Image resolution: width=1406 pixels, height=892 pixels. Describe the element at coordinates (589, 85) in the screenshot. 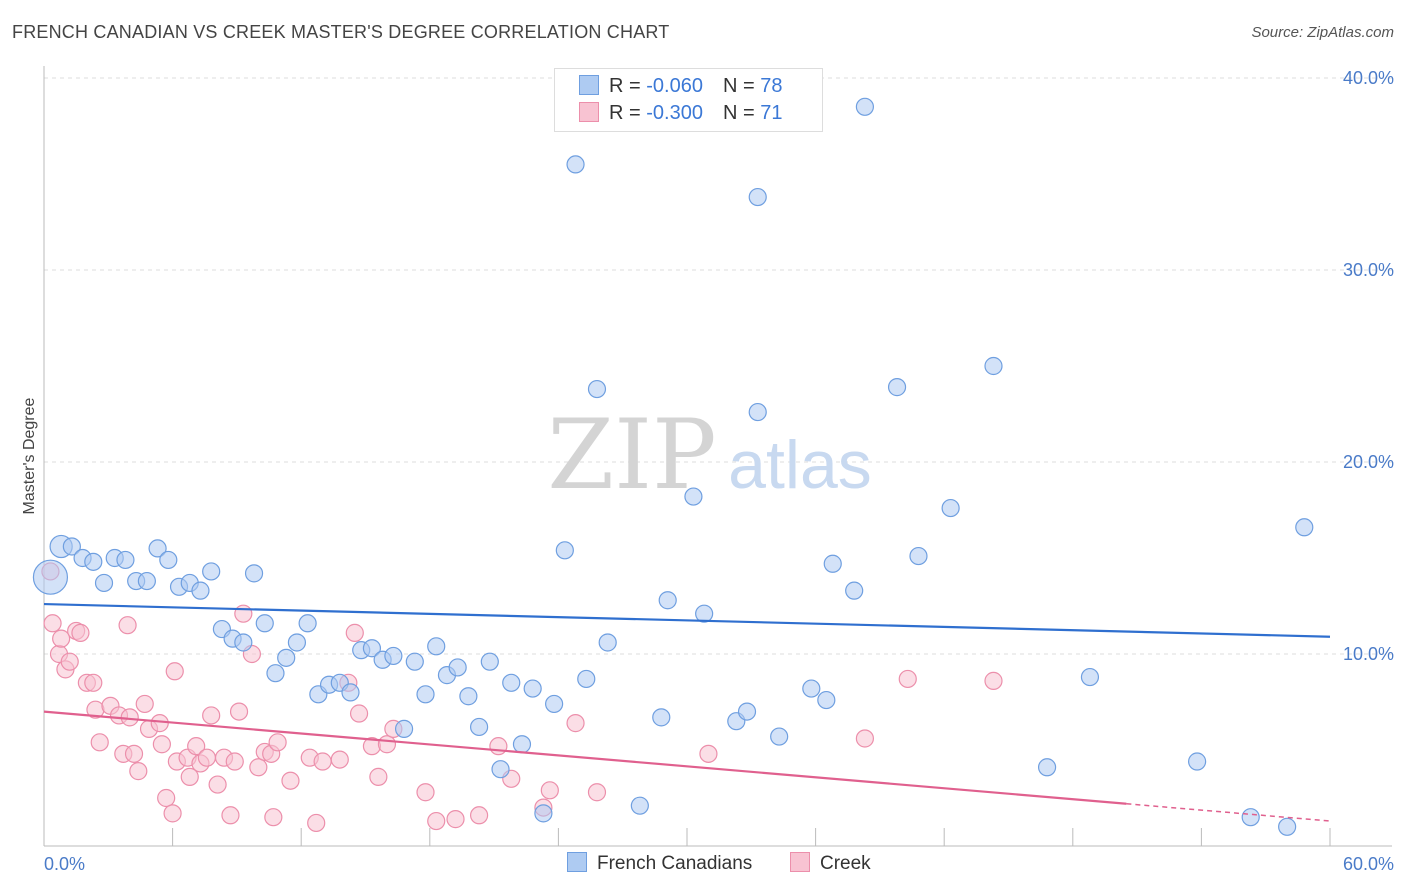

I see `legend-swatch-blue` at that location.